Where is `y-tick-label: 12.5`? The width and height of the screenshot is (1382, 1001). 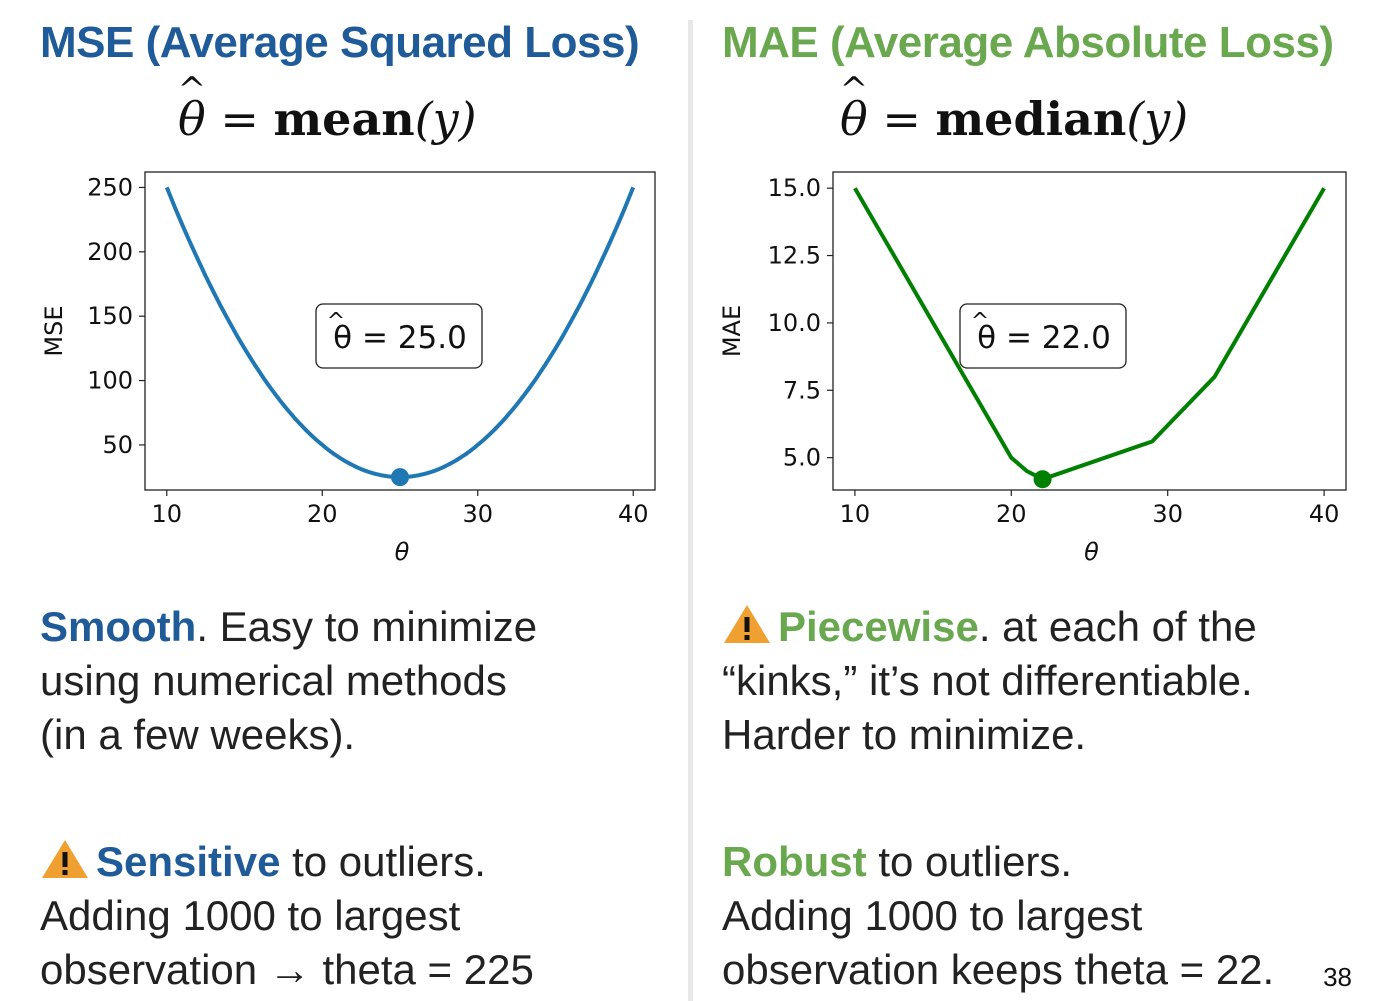 y-tick-label: 12.5 is located at coordinates (794, 256).